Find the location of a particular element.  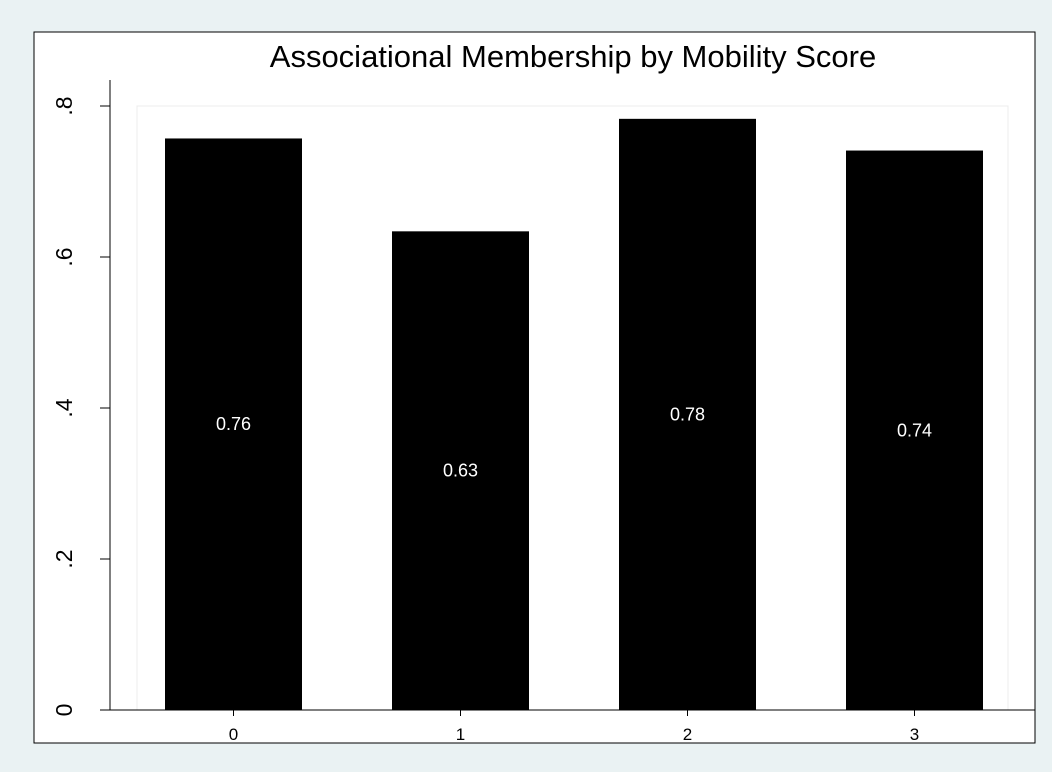

bar-value-label-3: 0.74 is located at coordinates (914, 430).